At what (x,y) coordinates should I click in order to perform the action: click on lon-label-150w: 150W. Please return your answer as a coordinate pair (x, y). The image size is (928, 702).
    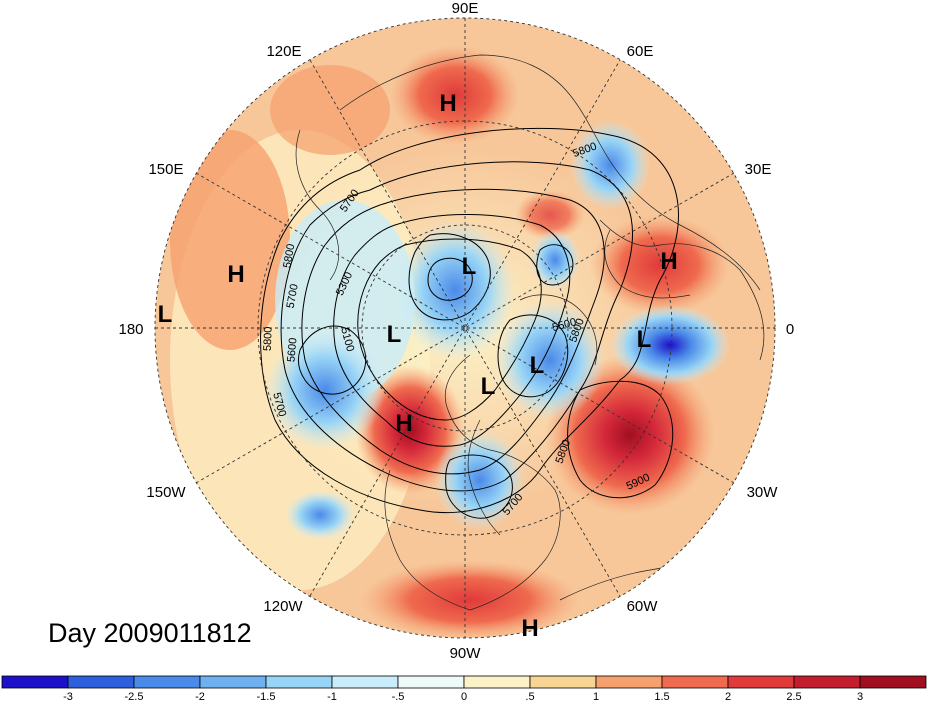
    Looking at the image, I should click on (166, 492).